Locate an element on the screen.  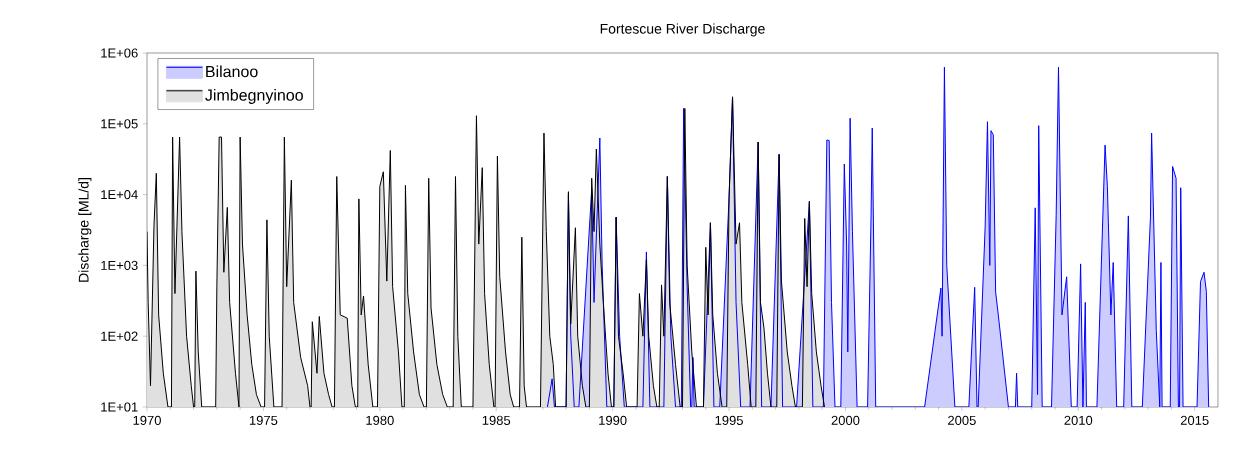
x-tick-label: 1970 is located at coordinates (147, 420).